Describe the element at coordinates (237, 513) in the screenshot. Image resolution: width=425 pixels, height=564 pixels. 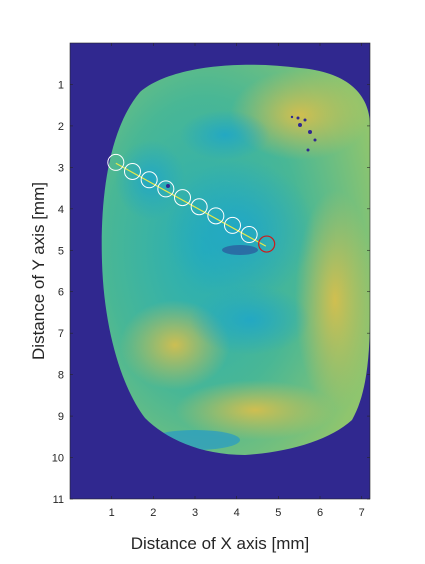
I see `x-tick-label: 4` at that location.